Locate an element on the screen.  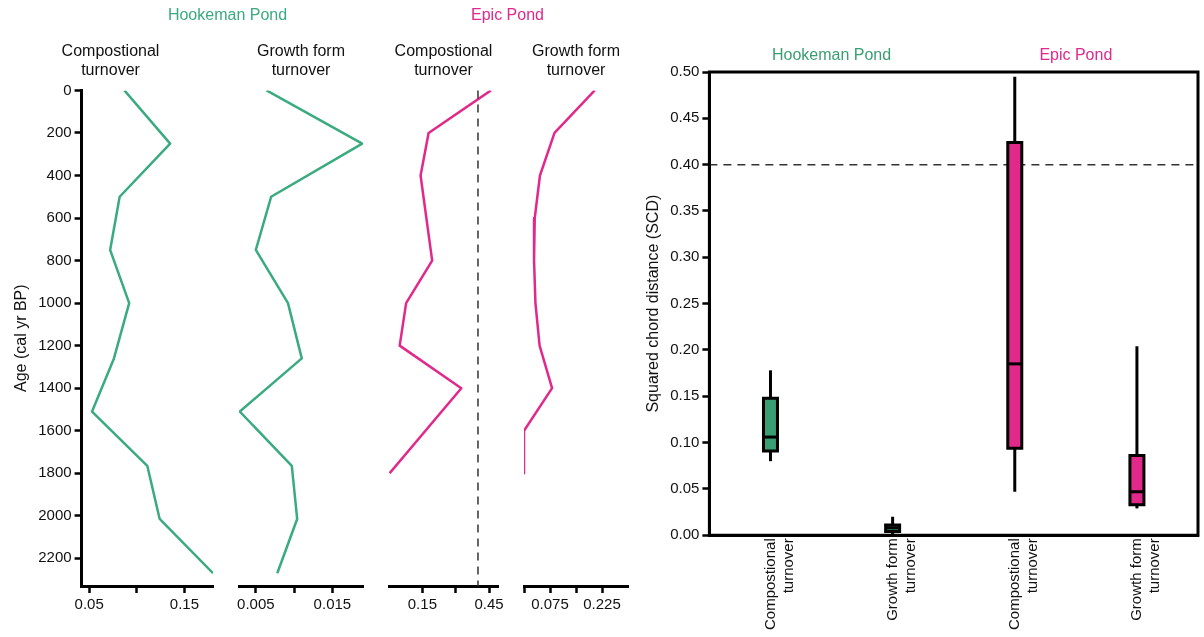
y-tick-label: 0.20 is located at coordinates (685, 349).